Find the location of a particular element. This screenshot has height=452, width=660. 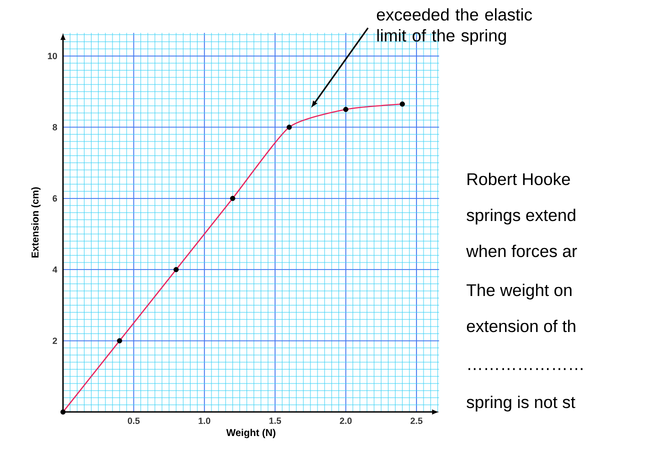

text: The weight on is located at coordinates (519, 292).